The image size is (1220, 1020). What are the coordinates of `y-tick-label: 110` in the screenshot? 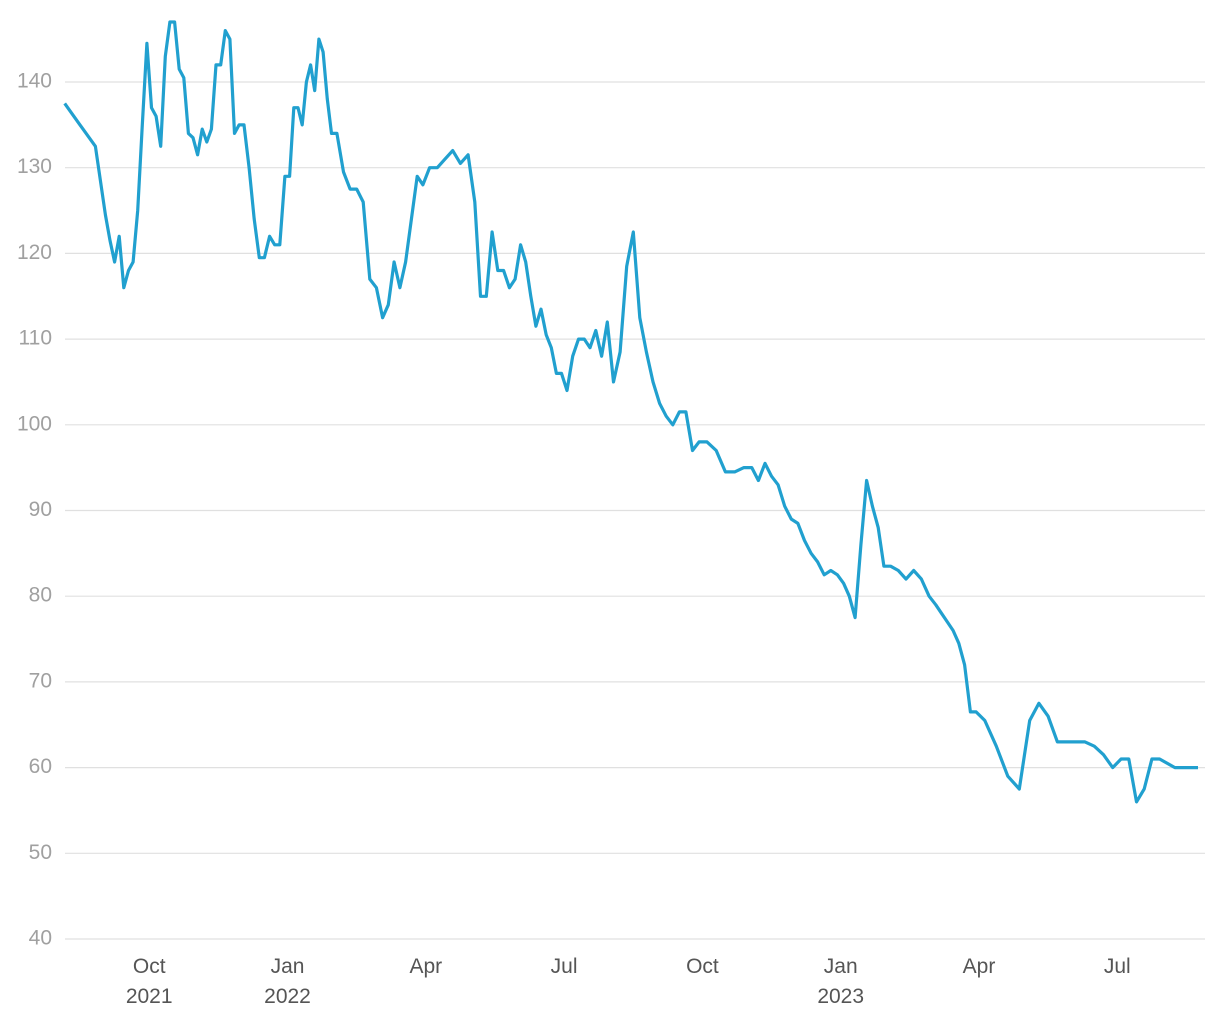 It's located at (35, 338).